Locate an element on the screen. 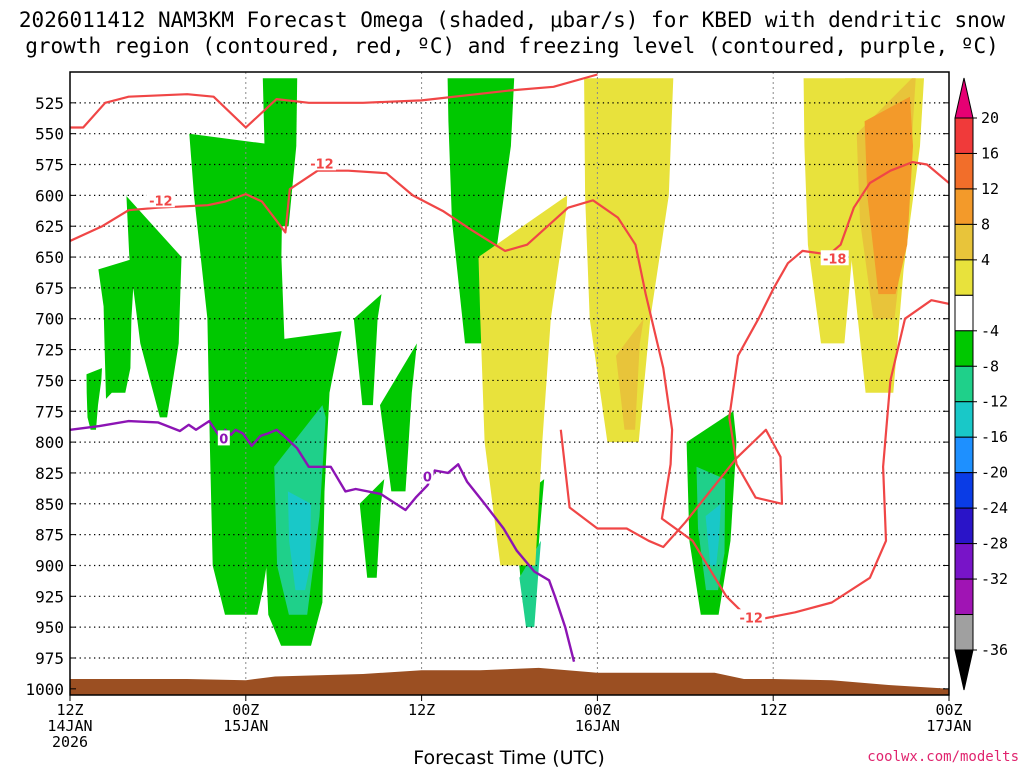 The height and width of the screenshot is (768, 1024). colorbar-label-11: -28 is located at coordinates (994, 544).